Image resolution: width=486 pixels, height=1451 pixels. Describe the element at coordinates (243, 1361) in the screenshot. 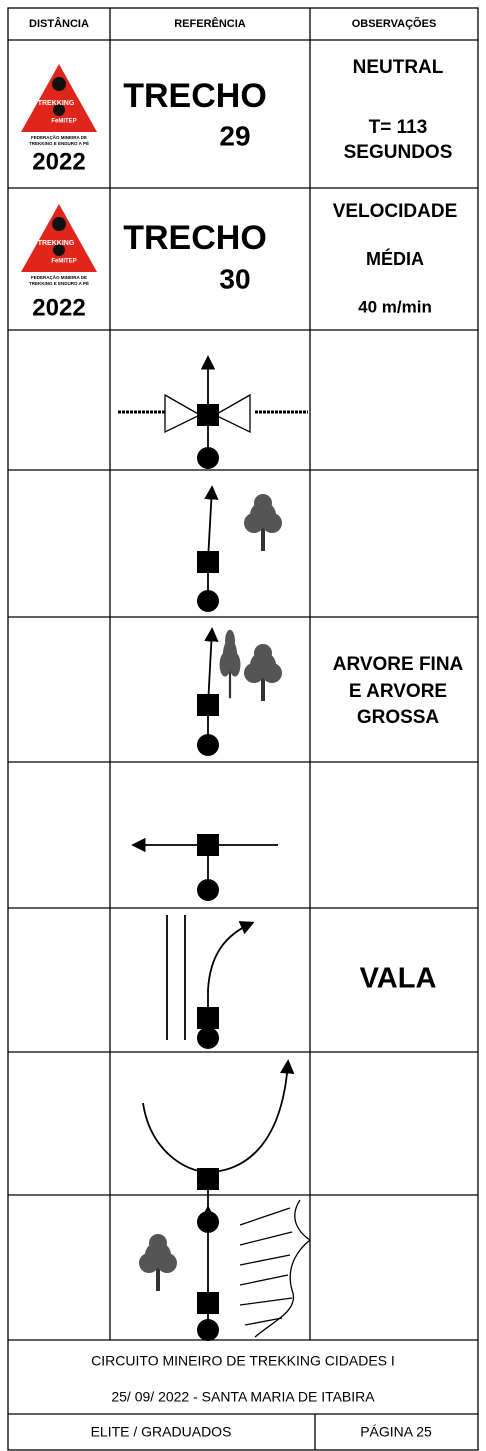

I see `footer-line: CIRCUITO MINEIRO DE TREKKING CIDADES I` at that location.